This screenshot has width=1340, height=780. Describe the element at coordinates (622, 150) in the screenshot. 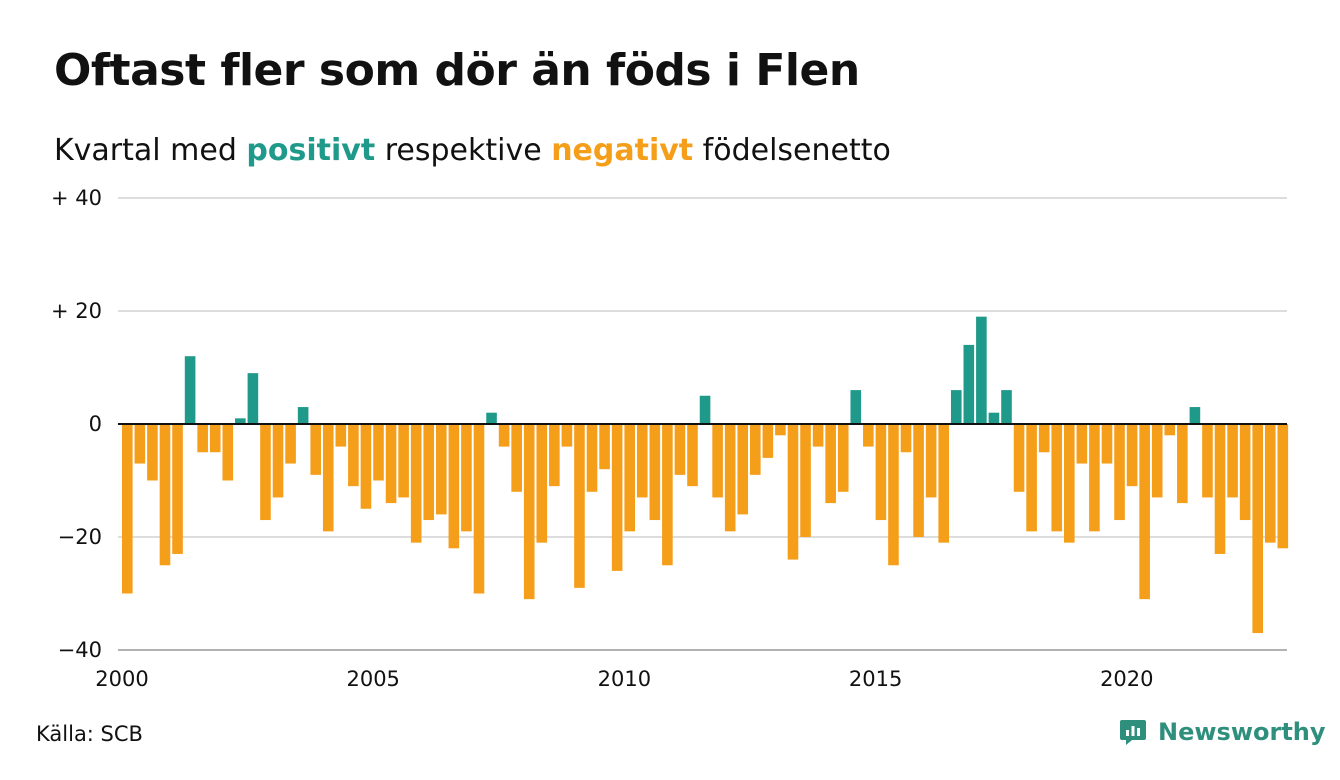

I see `subtitle-negative: negativt` at that location.